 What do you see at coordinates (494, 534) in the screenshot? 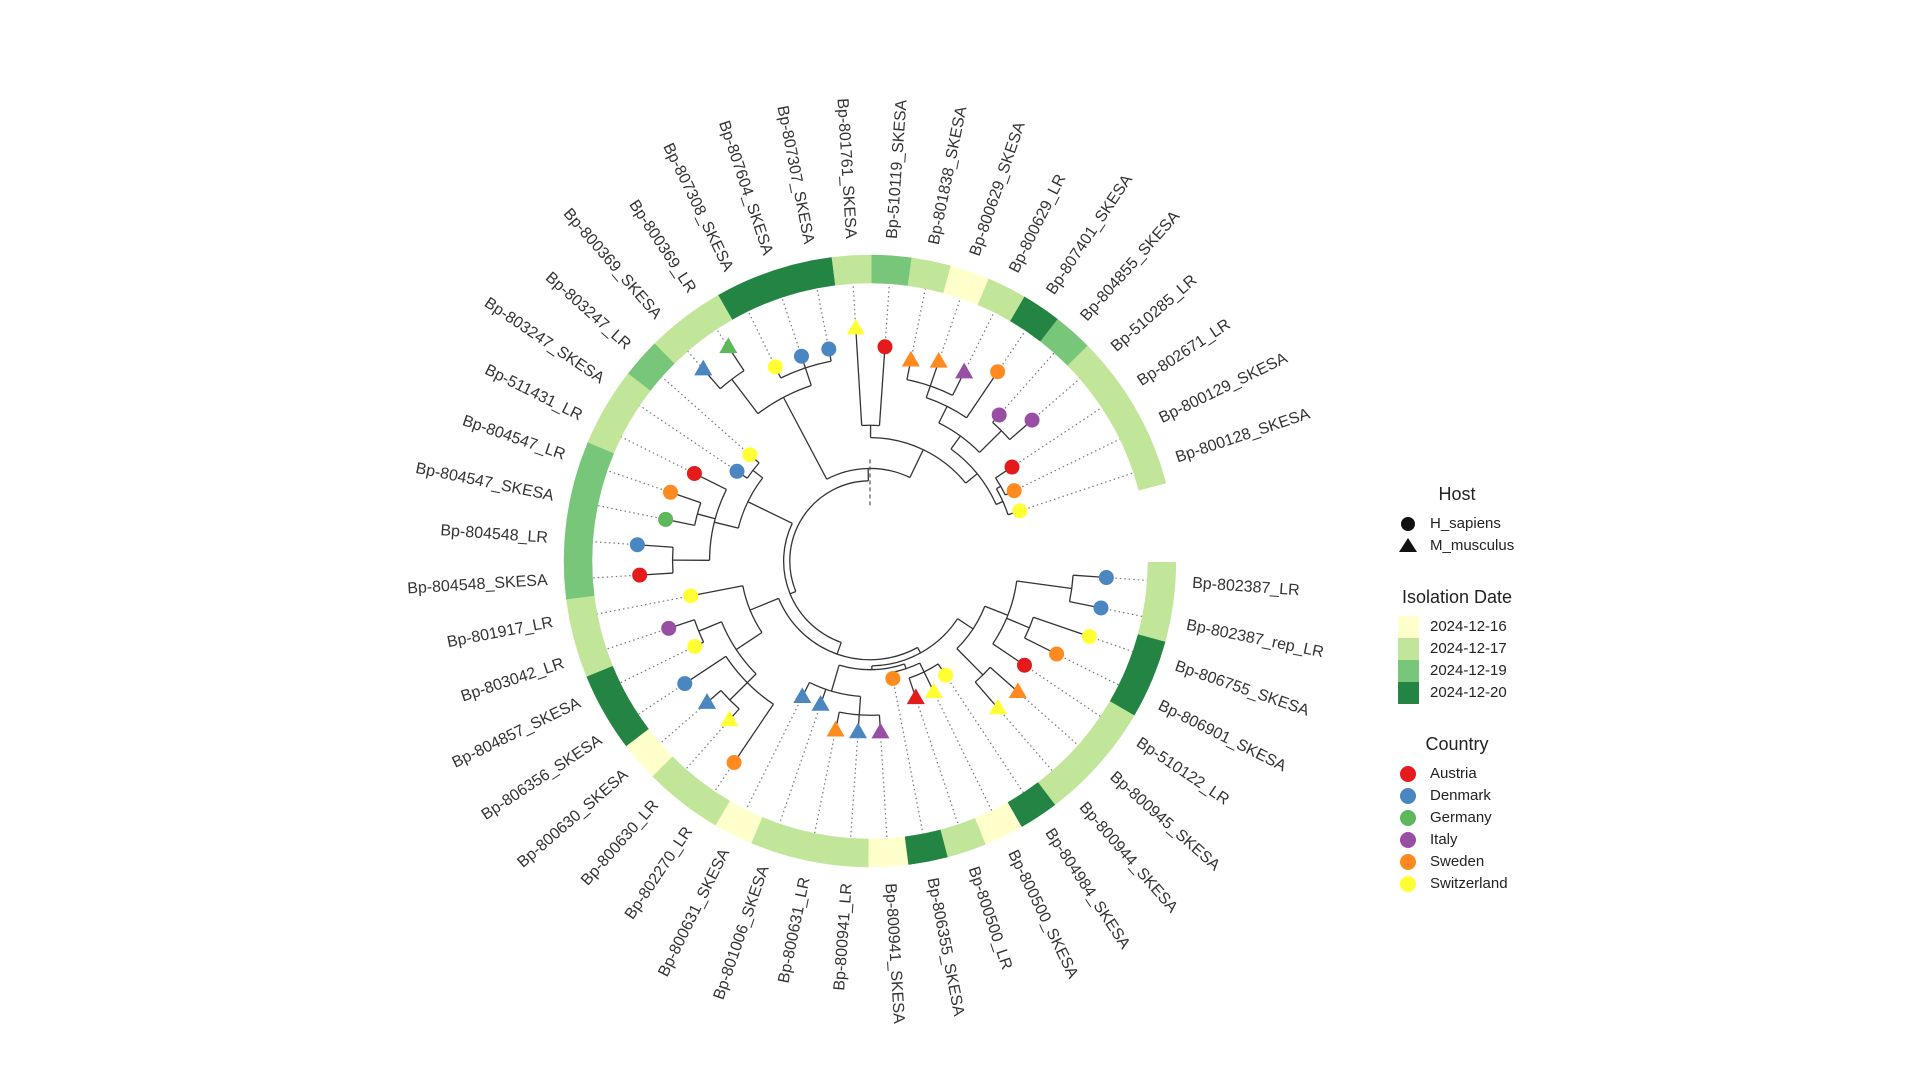
I see `tip-label: Bp-804548_LR` at bounding box center [494, 534].